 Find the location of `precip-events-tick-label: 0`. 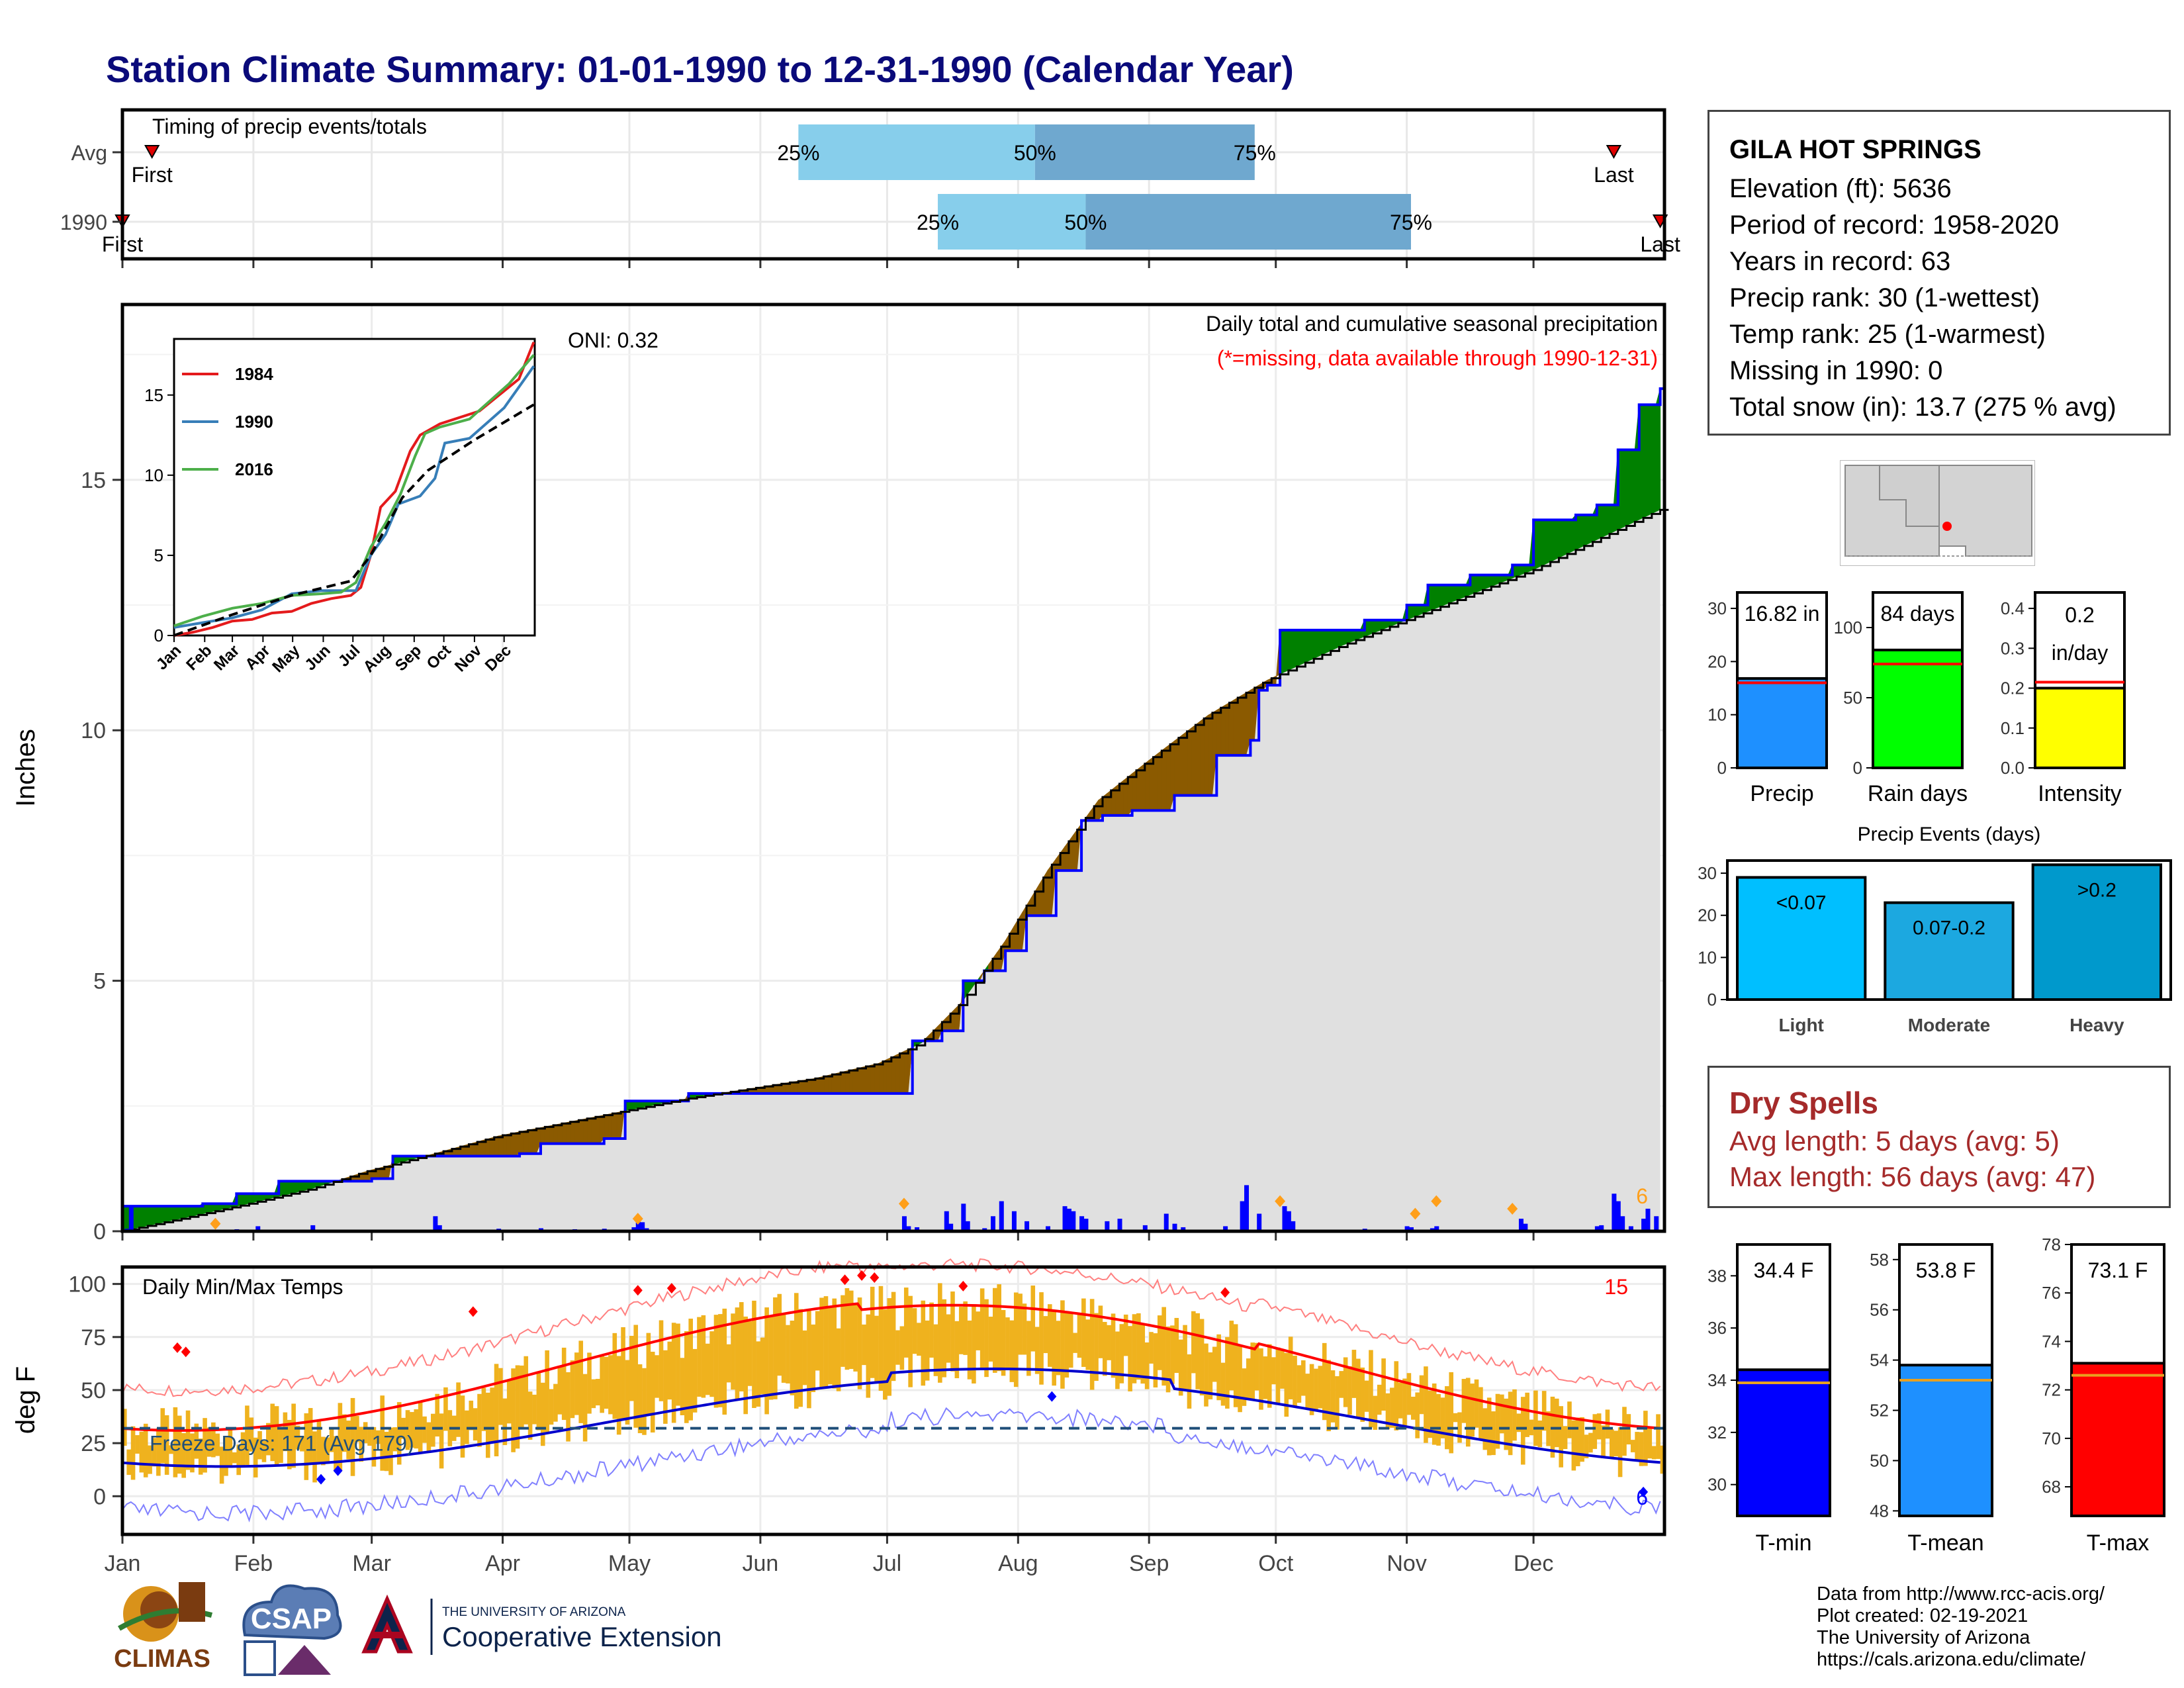

precip-events-tick-label: 0 is located at coordinates (1712, 999).